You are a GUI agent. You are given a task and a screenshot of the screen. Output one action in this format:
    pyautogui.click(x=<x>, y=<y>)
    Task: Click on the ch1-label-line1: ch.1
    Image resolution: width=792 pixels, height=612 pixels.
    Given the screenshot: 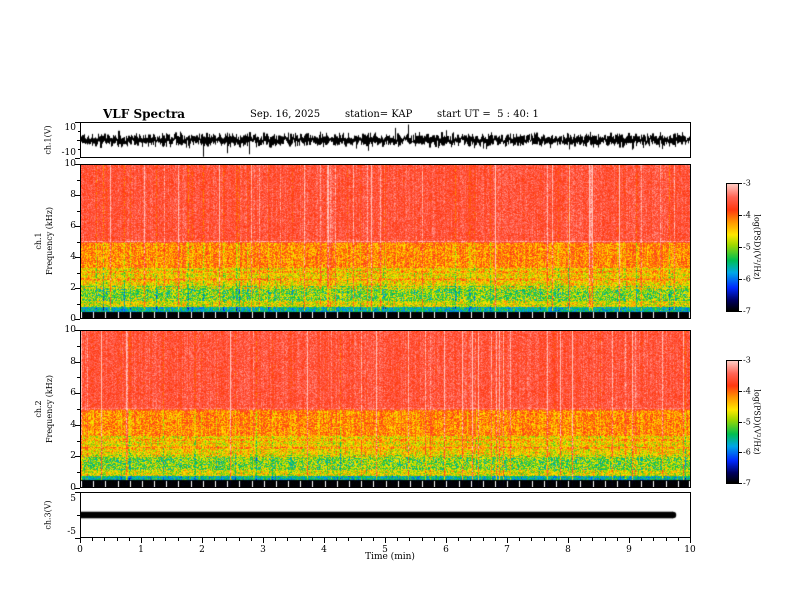 What is the action you would take?
    pyautogui.click(x=38, y=241)
    